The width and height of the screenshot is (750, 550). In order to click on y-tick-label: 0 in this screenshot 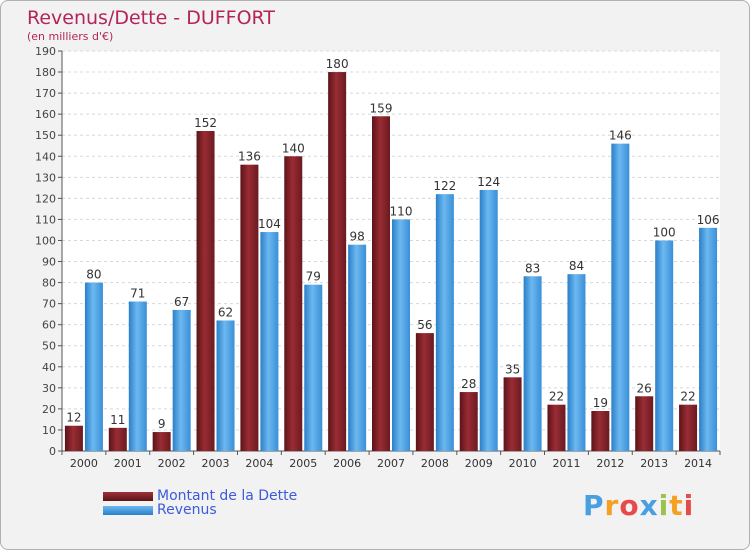, I will do `click(52, 451)`.